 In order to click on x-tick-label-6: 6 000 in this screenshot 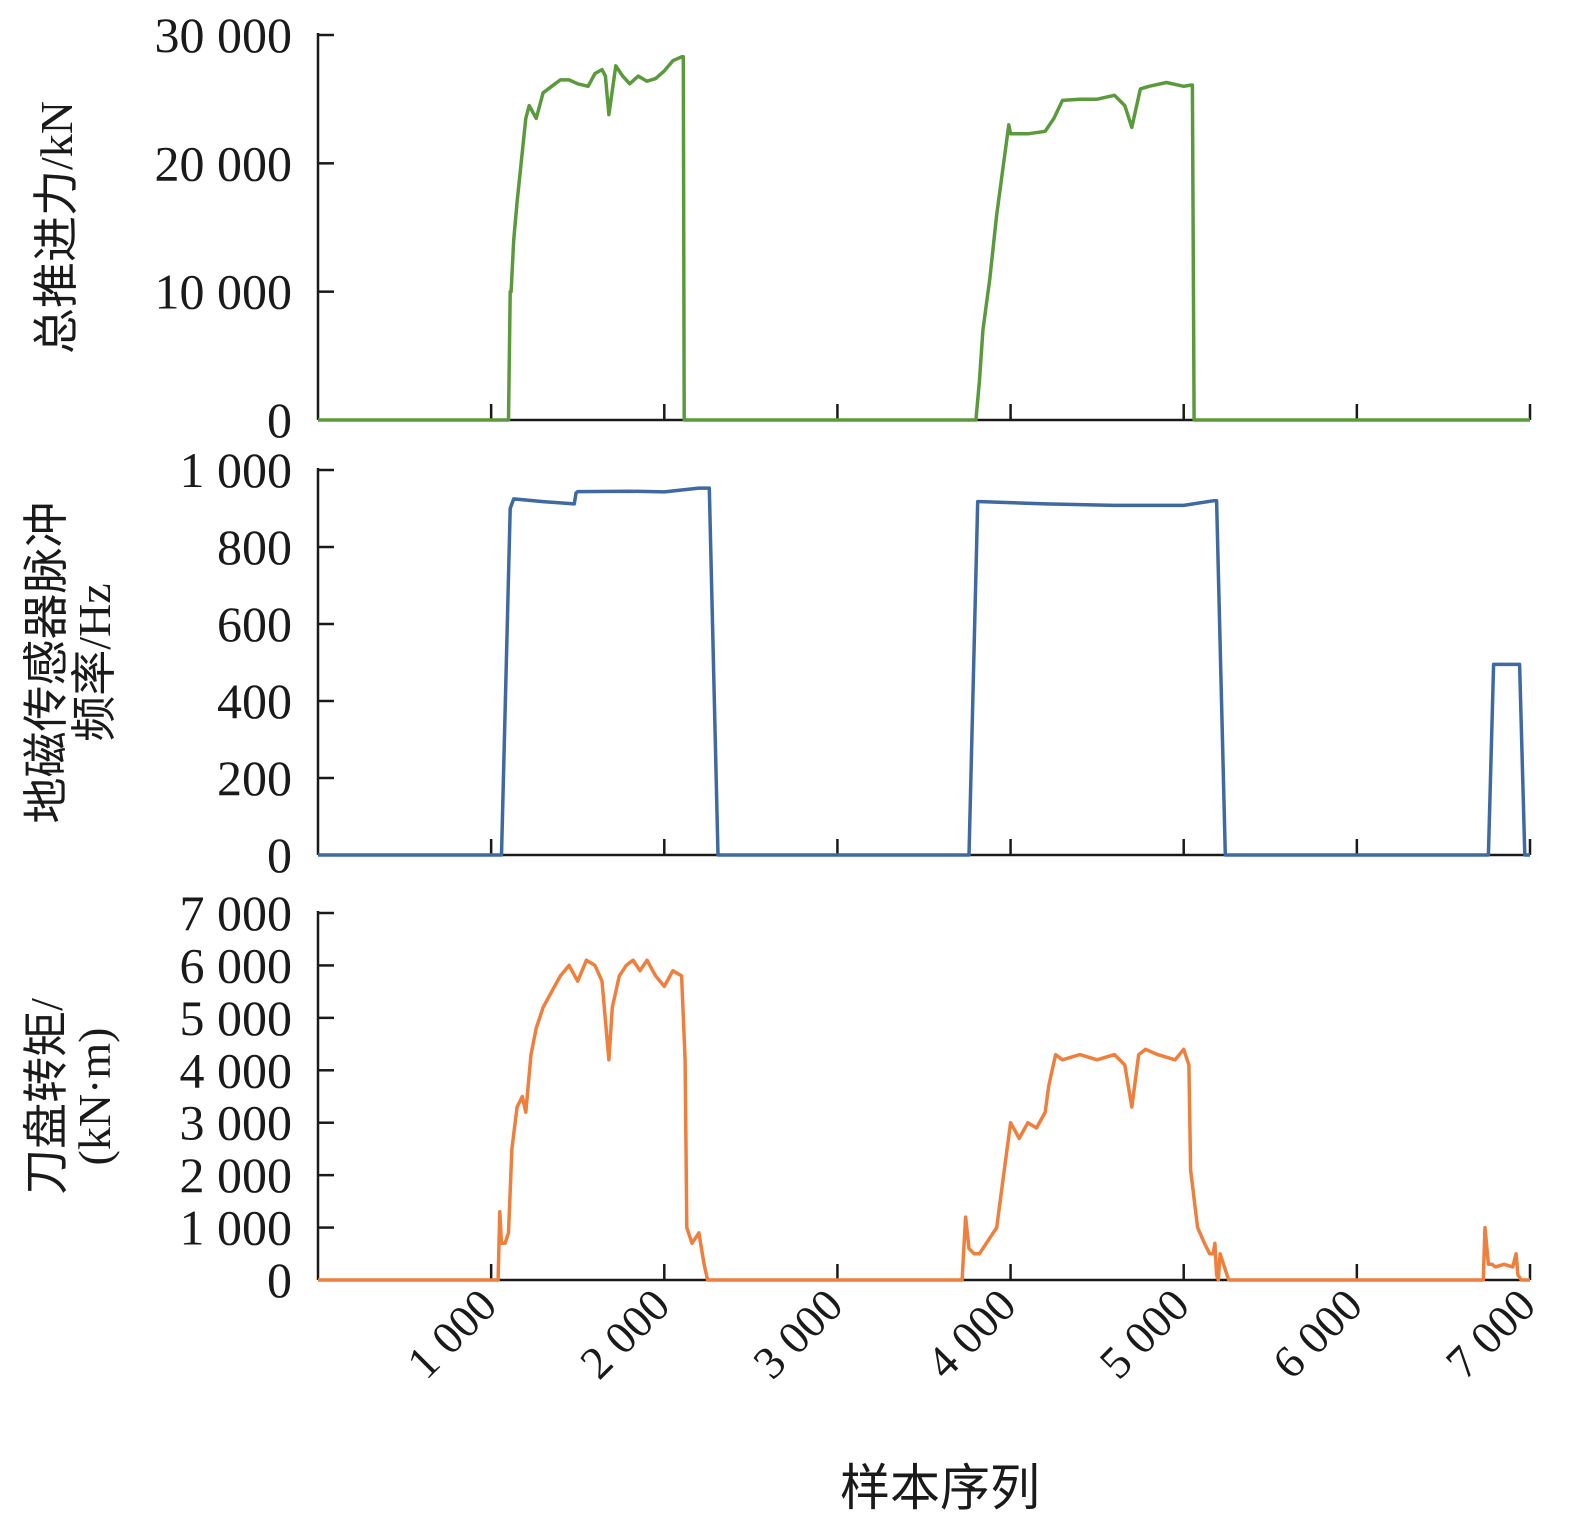, I will do `click(1317, 1333)`.